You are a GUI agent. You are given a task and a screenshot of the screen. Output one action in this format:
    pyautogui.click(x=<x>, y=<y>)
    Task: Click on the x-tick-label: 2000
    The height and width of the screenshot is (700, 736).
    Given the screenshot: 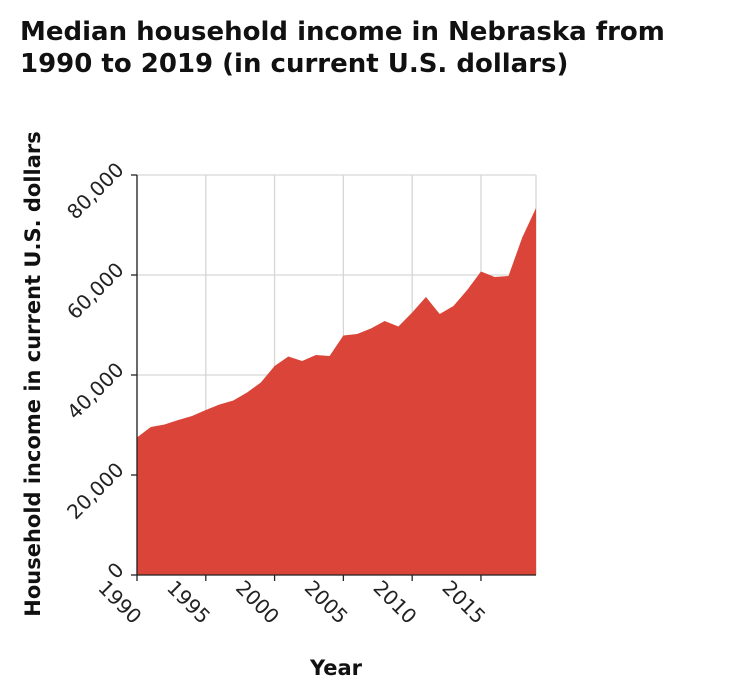 What is the action you would take?
    pyautogui.click(x=257, y=602)
    